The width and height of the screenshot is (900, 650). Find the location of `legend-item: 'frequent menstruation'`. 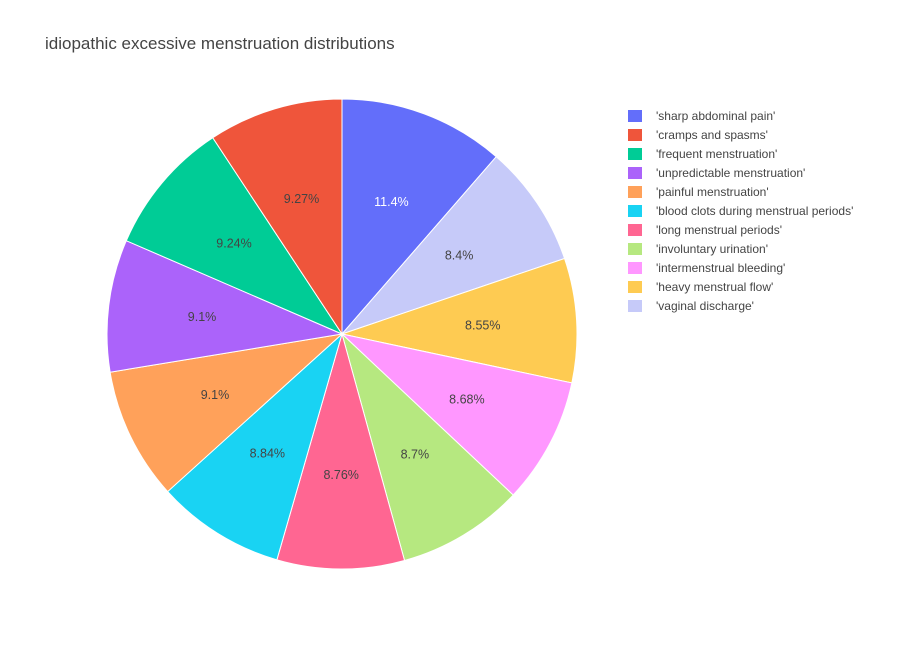

legend-item: 'frequent menstruation' is located at coordinates (740, 153).